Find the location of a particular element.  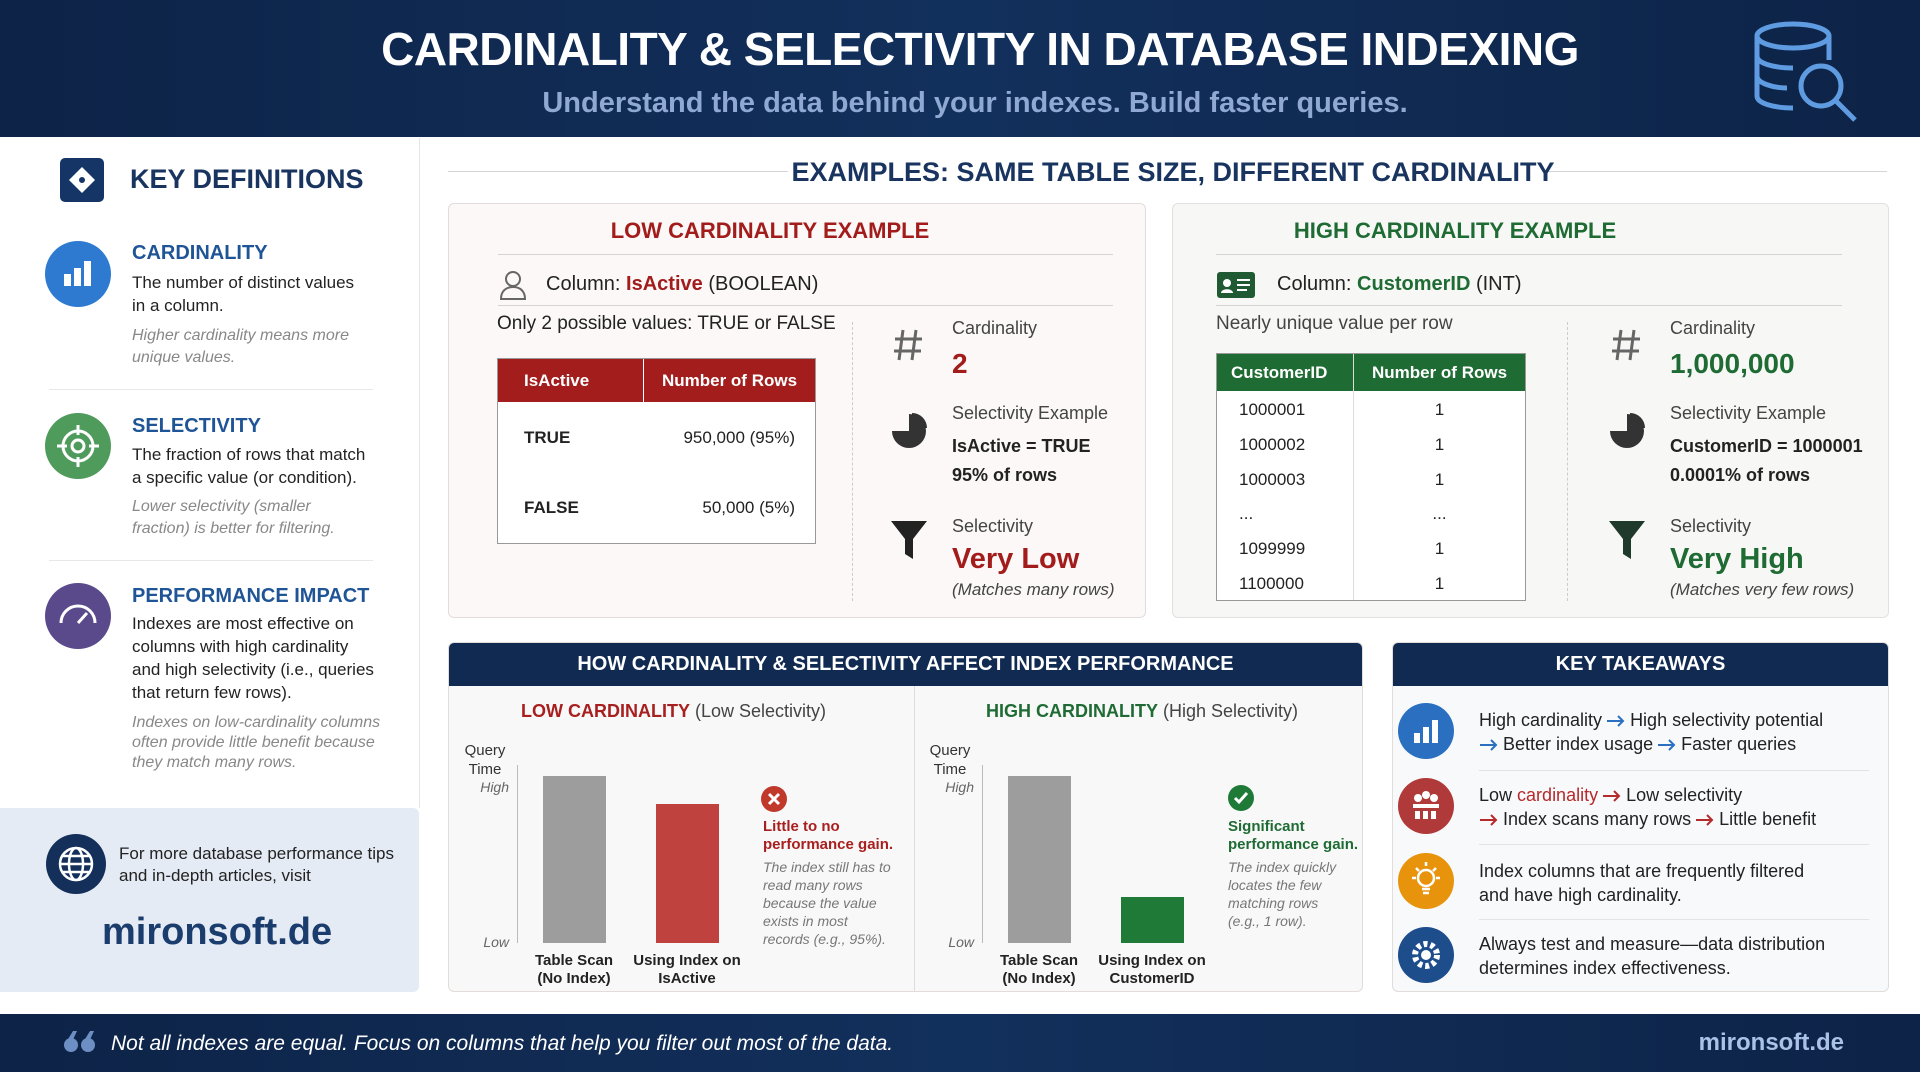

chart-title-main: HIGH CARDINALITY is located at coordinates (1072, 711).